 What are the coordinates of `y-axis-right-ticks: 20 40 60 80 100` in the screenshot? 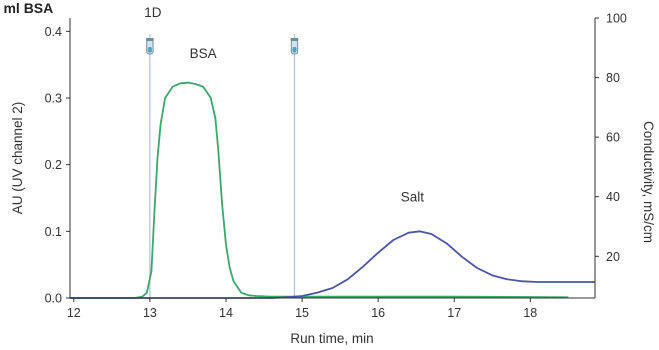 It's located at (611, 138).